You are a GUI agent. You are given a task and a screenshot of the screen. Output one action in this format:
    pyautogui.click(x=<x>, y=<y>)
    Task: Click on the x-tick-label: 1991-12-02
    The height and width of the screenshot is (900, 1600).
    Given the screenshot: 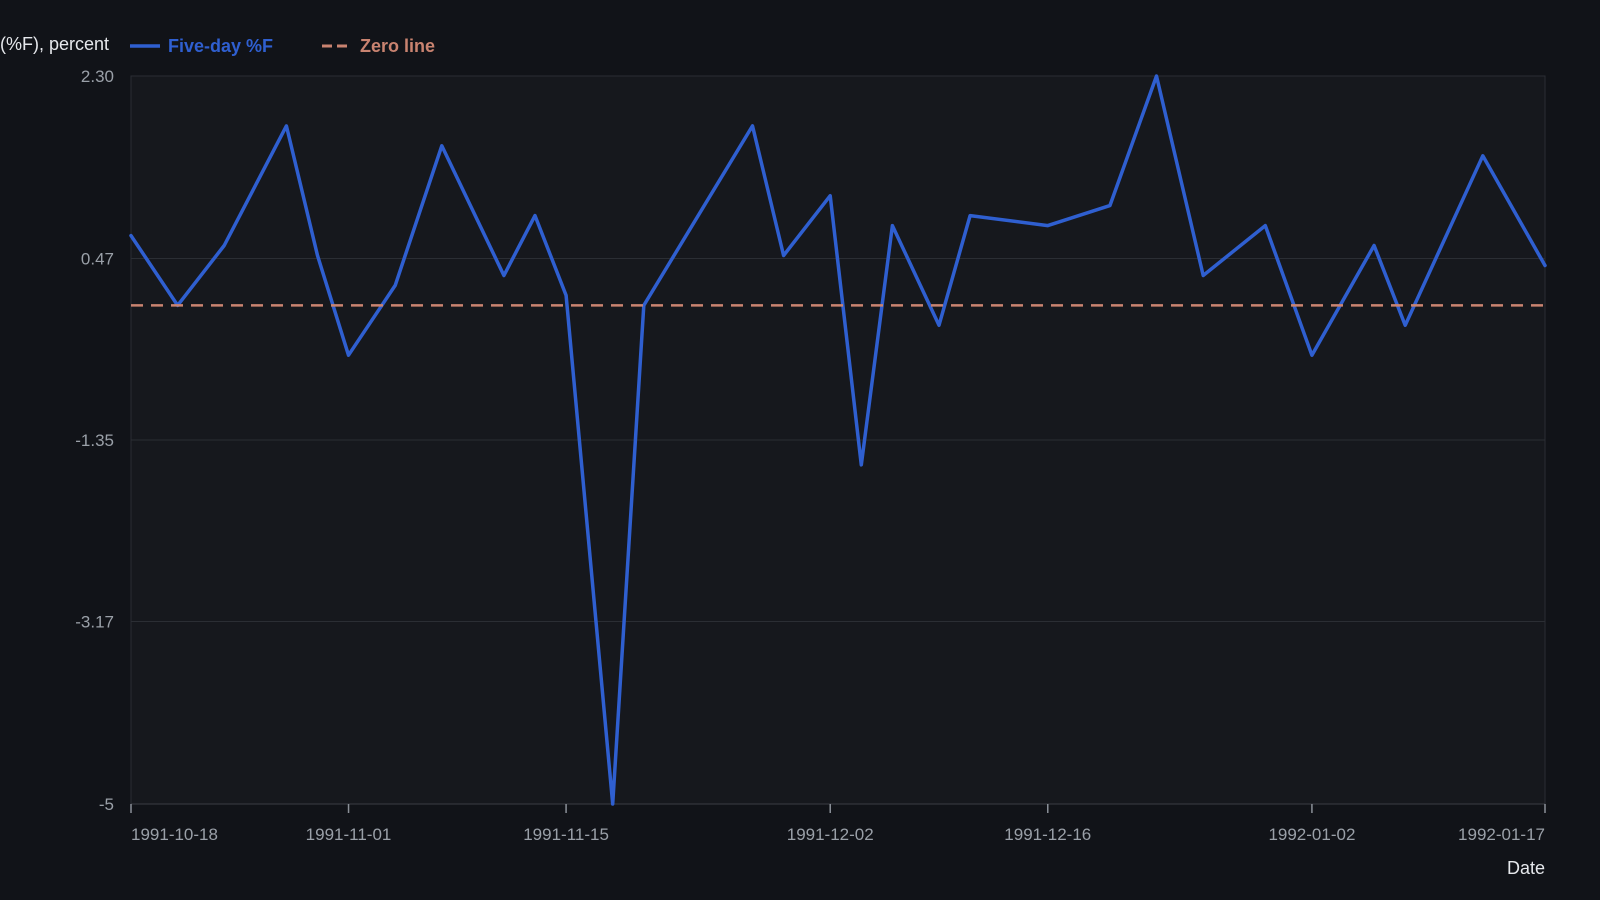 What is the action you would take?
    pyautogui.click(x=830, y=834)
    